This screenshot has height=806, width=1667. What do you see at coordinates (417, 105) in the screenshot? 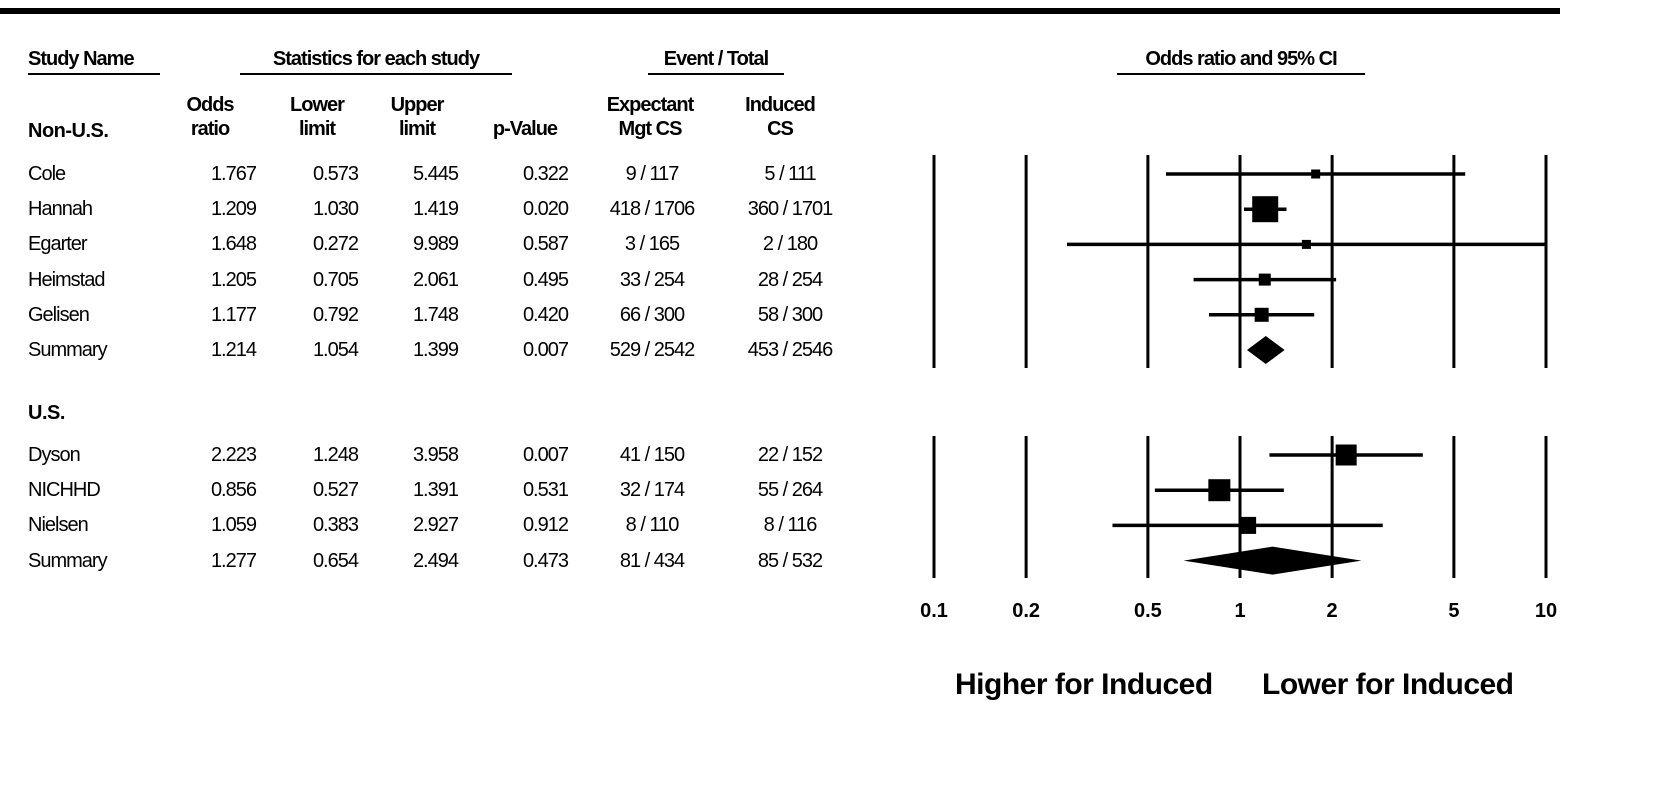
I see `col-upper-limit-line1: Upper` at bounding box center [417, 105].